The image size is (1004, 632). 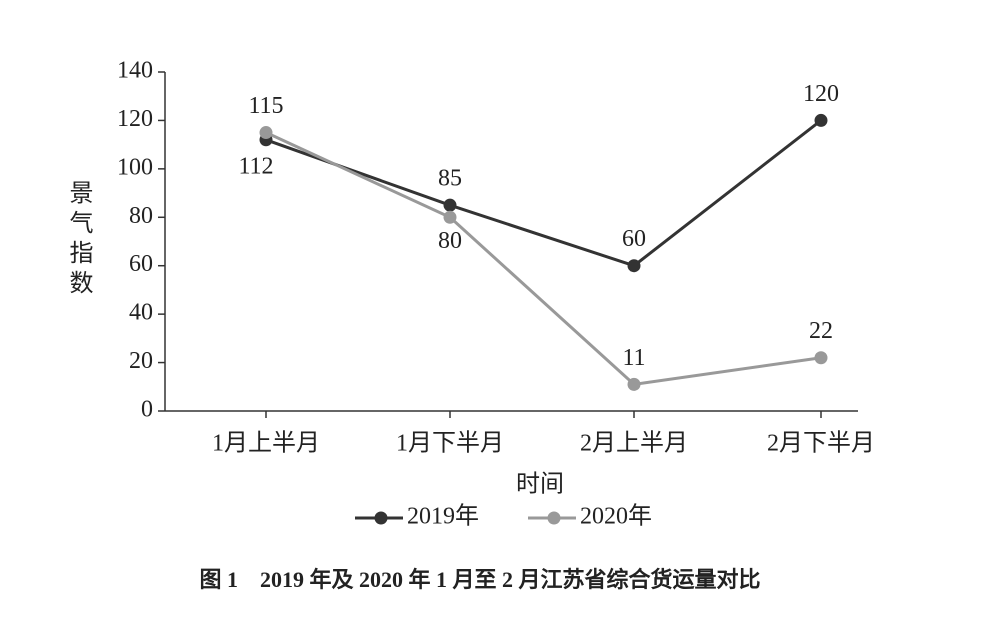 I want to click on caption: 图 1 2019 年及 2020 年 1 月至 2 月江苏省综合货运量对比, so click(x=479, y=579).